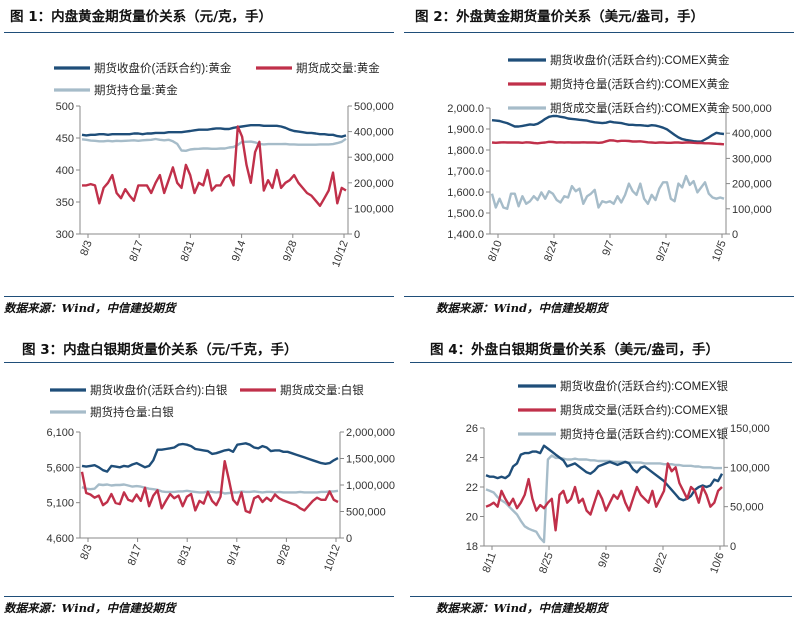 This screenshot has height=626, width=795. What do you see at coordinates (599, 32) in the screenshot?
I see `figure-2-top-rule` at bounding box center [599, 32].